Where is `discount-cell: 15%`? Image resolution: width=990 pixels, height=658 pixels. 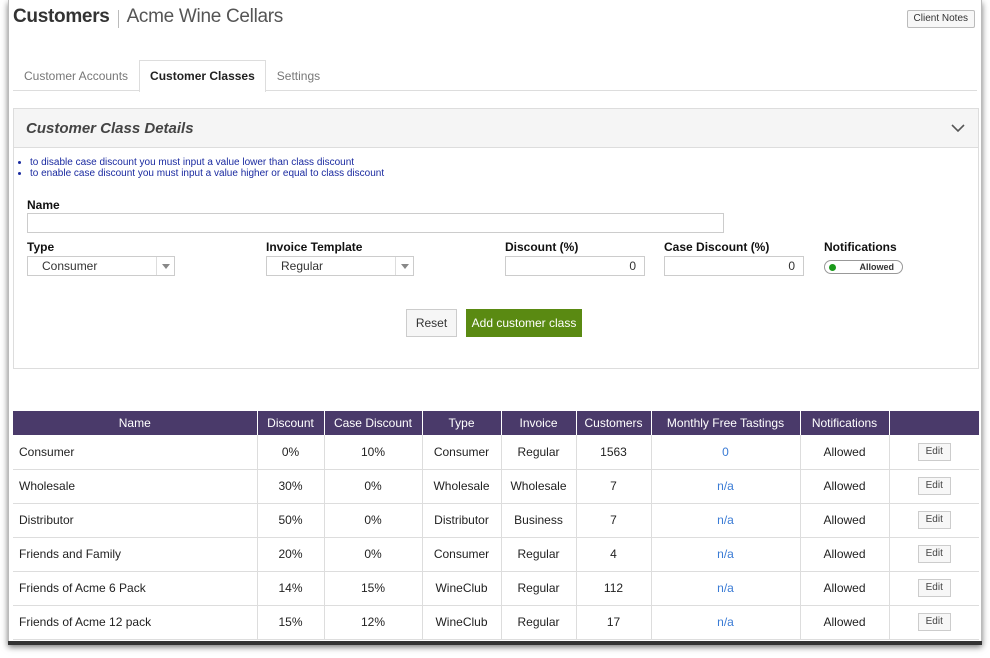 discount-cell: 15% is located at coordinates (291, 622).